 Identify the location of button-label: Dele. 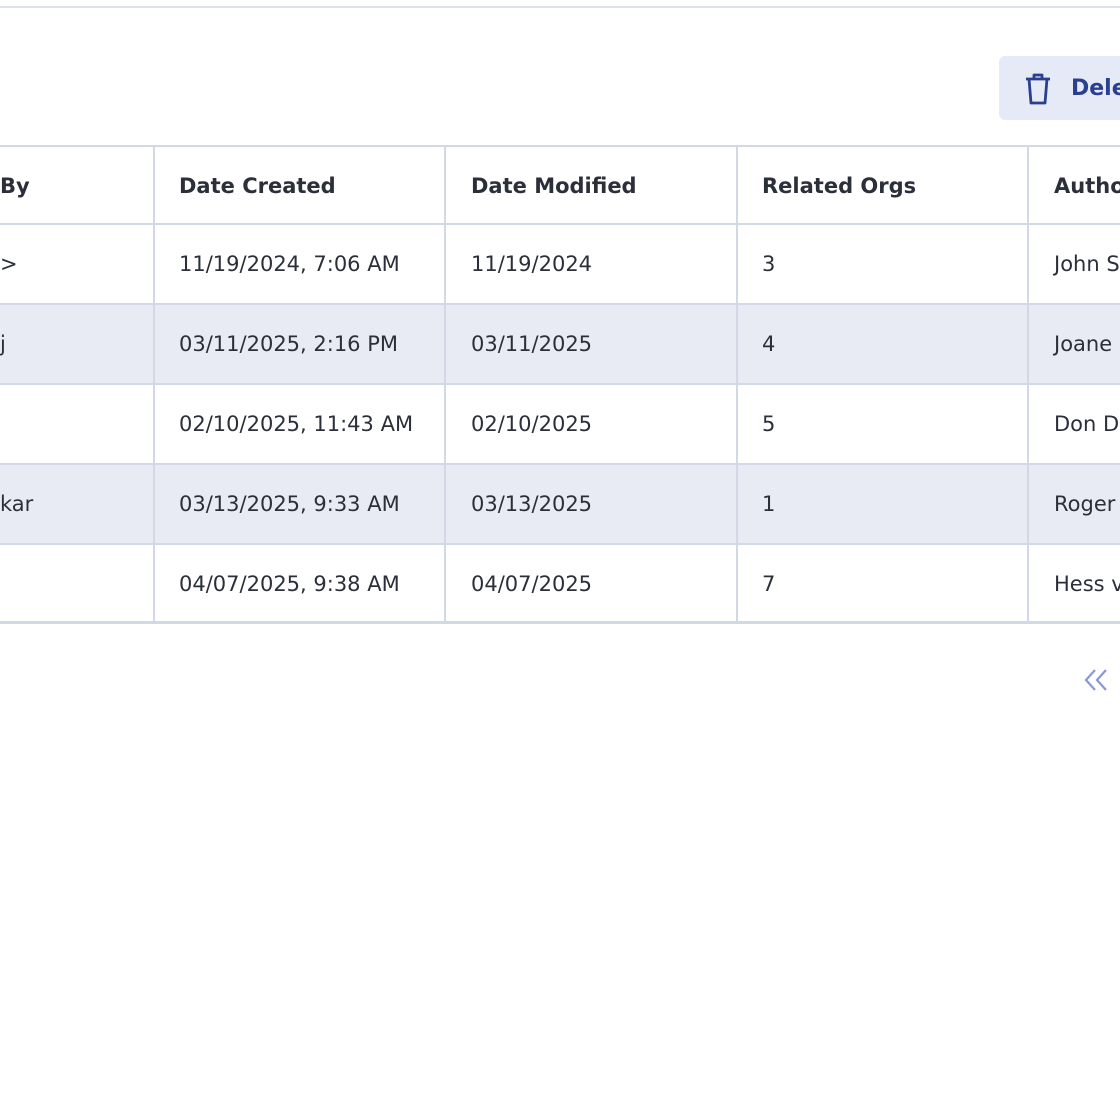
(1095, 88).